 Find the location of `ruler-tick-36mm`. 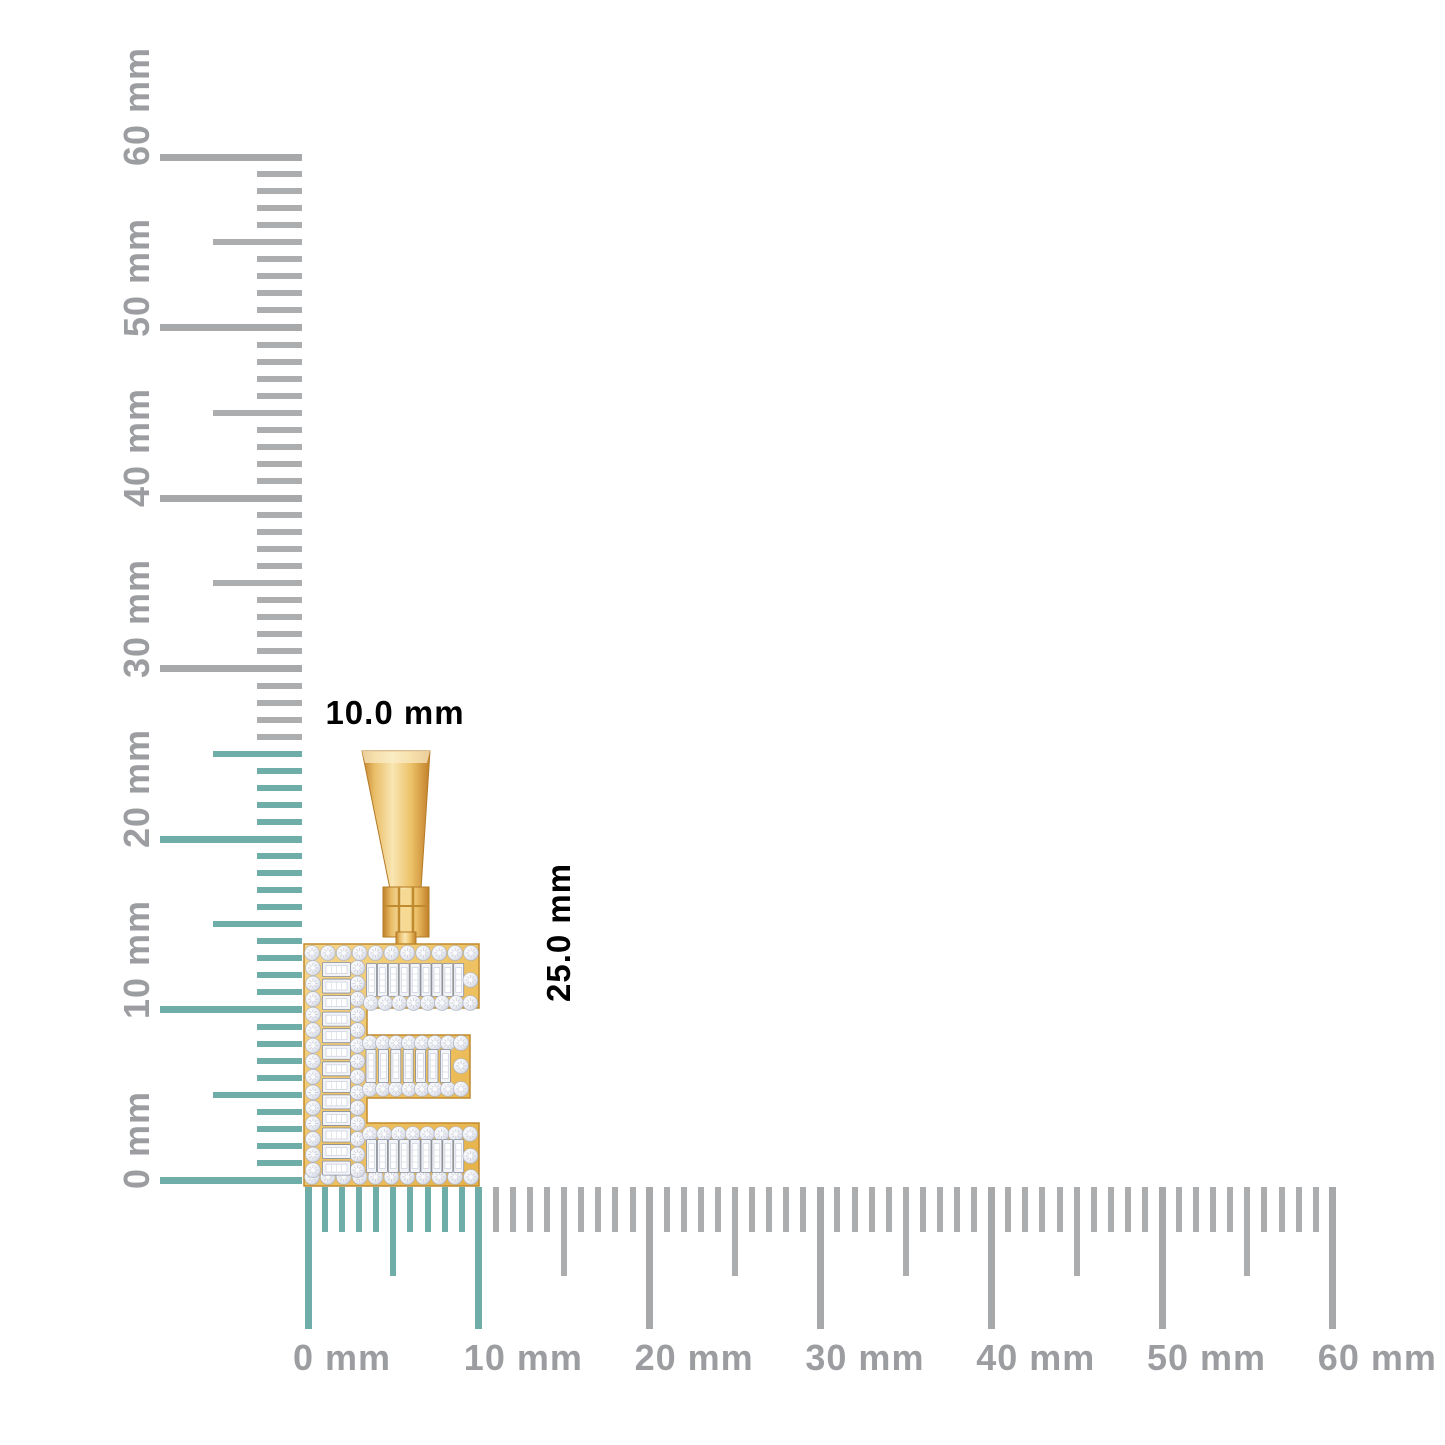

ruler-tick-36mm is located at coordinates (279, 566).